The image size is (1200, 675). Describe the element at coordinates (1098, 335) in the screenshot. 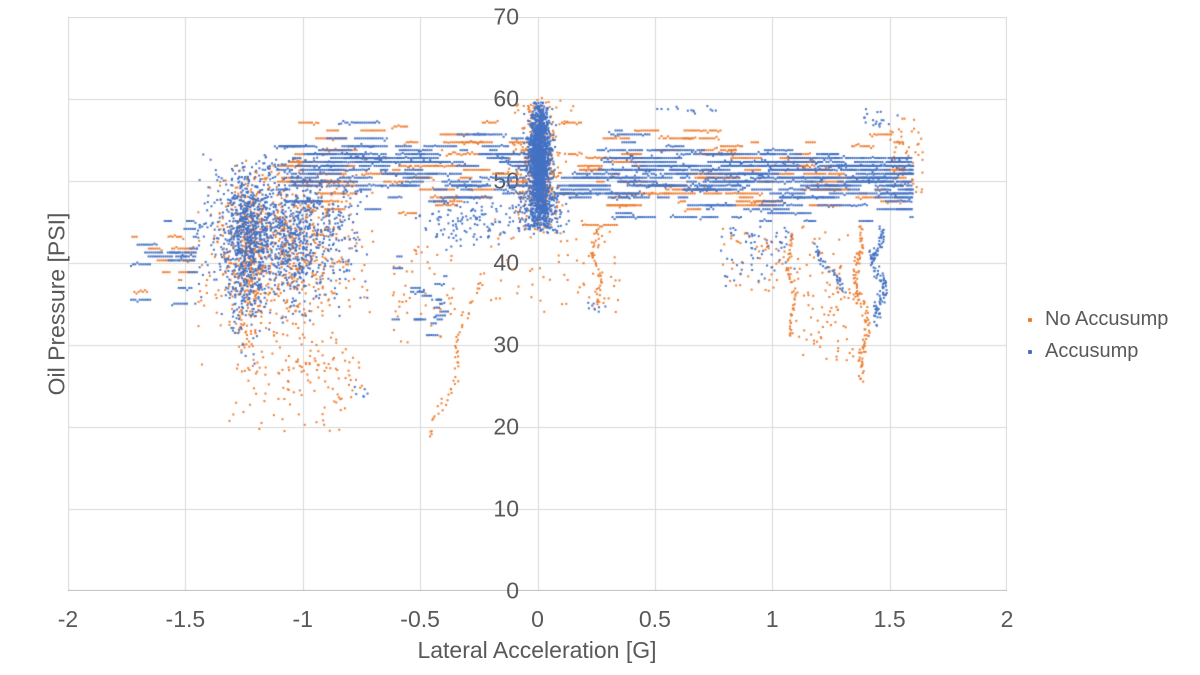

I see `legend: No Accusump Accusump` at that location.